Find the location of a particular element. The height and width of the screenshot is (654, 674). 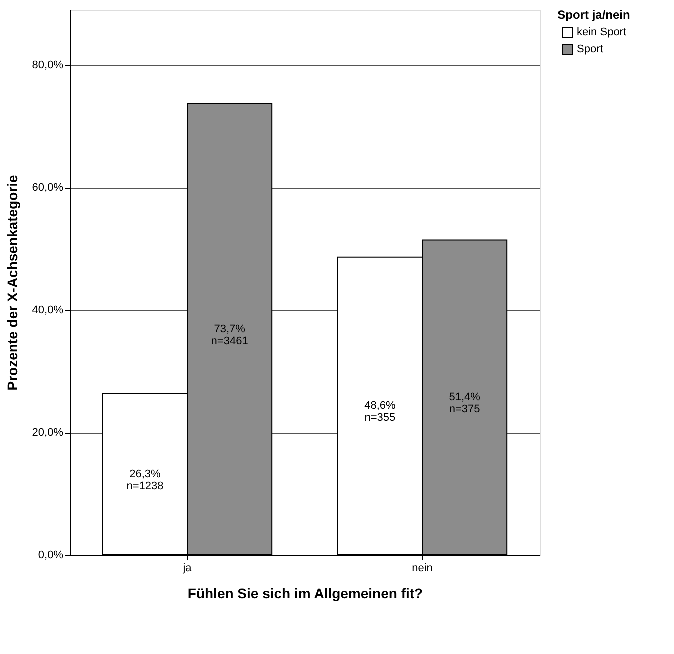

y-tick-label: 0,0% is located at coordinates (51, 556).